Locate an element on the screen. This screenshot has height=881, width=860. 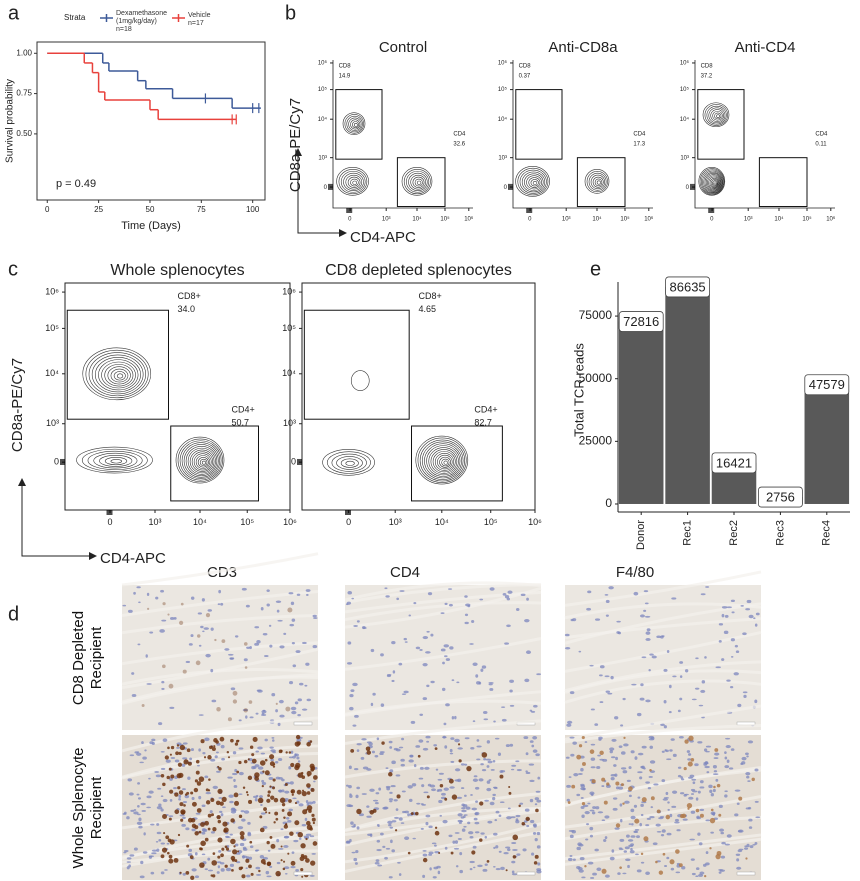
scale-bar is located at coordinates (303, 723).